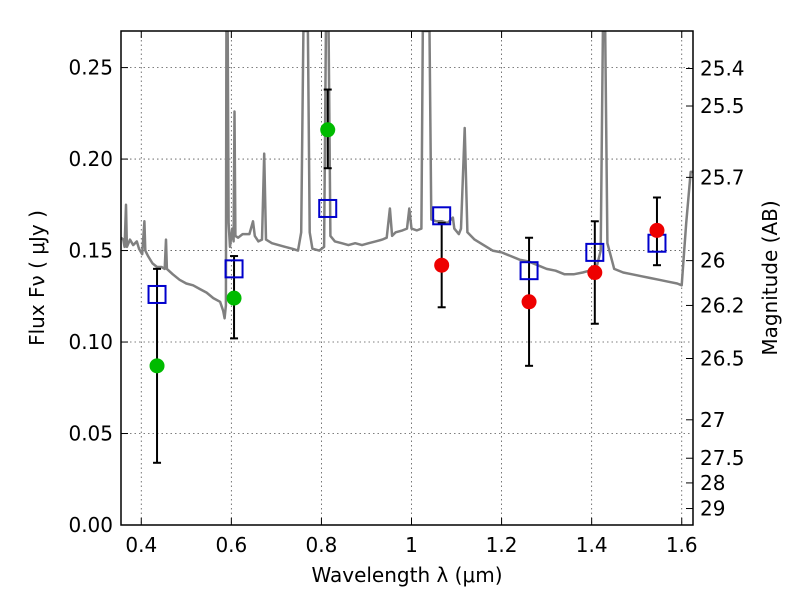 The width and height of the screenshot is (800, 600). What do you see at coordinates (722, 177) in the screenshot?
I see `right-tick-label: 25.7` at bounding box center [722, 177].